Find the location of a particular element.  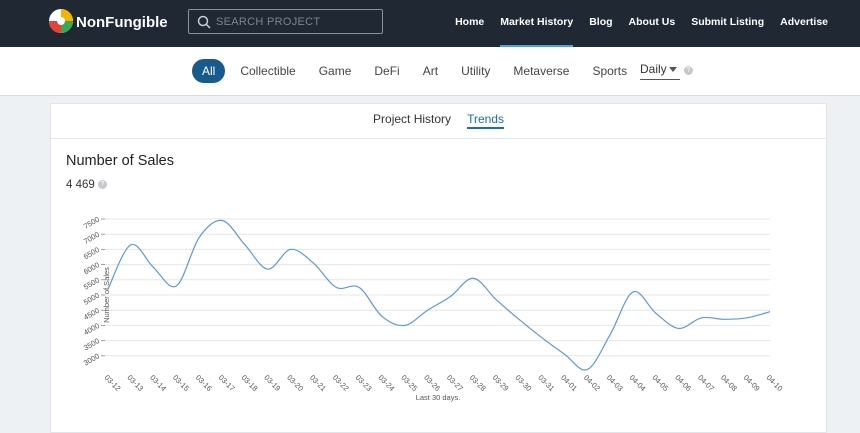

category-pill: Utility is located at coordinates (476, 71).